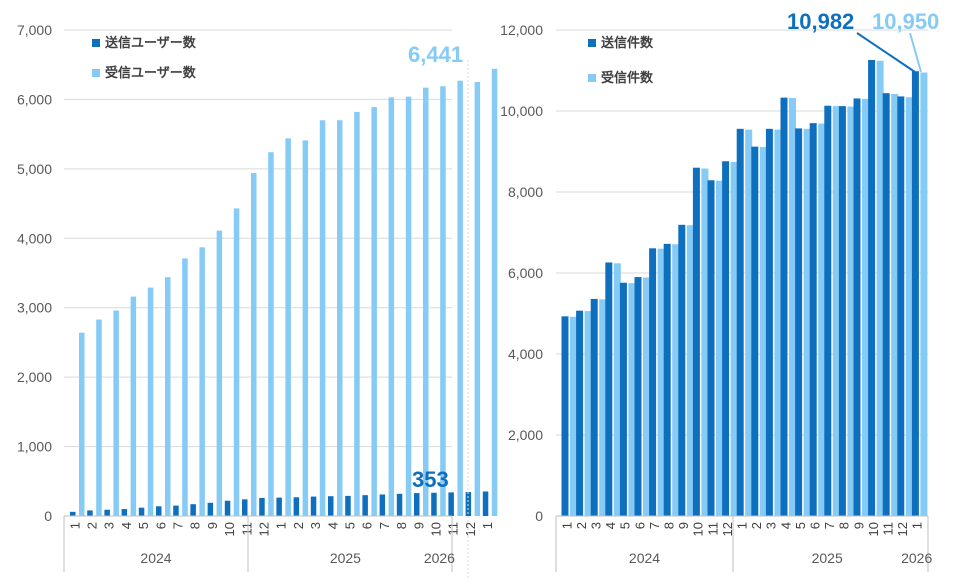  What do you see at coordinates (367, 525) in the screenshot?
I see `x-month-label: 6` at bounding box center [367, 525].